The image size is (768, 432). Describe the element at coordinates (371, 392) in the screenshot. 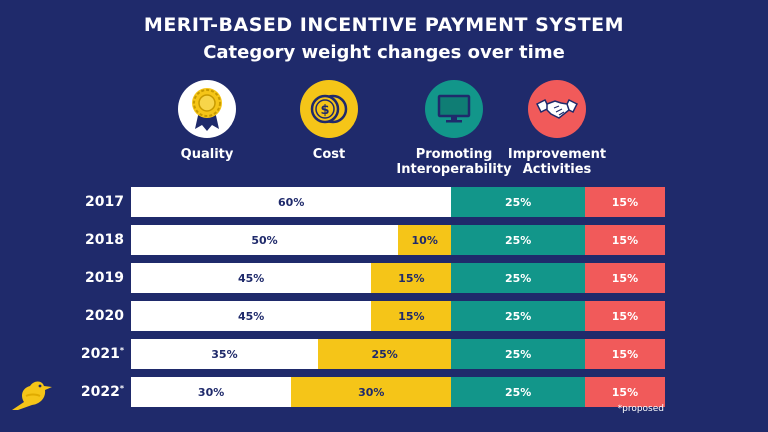

I see `bar-segment-cost: 30%` at that location.